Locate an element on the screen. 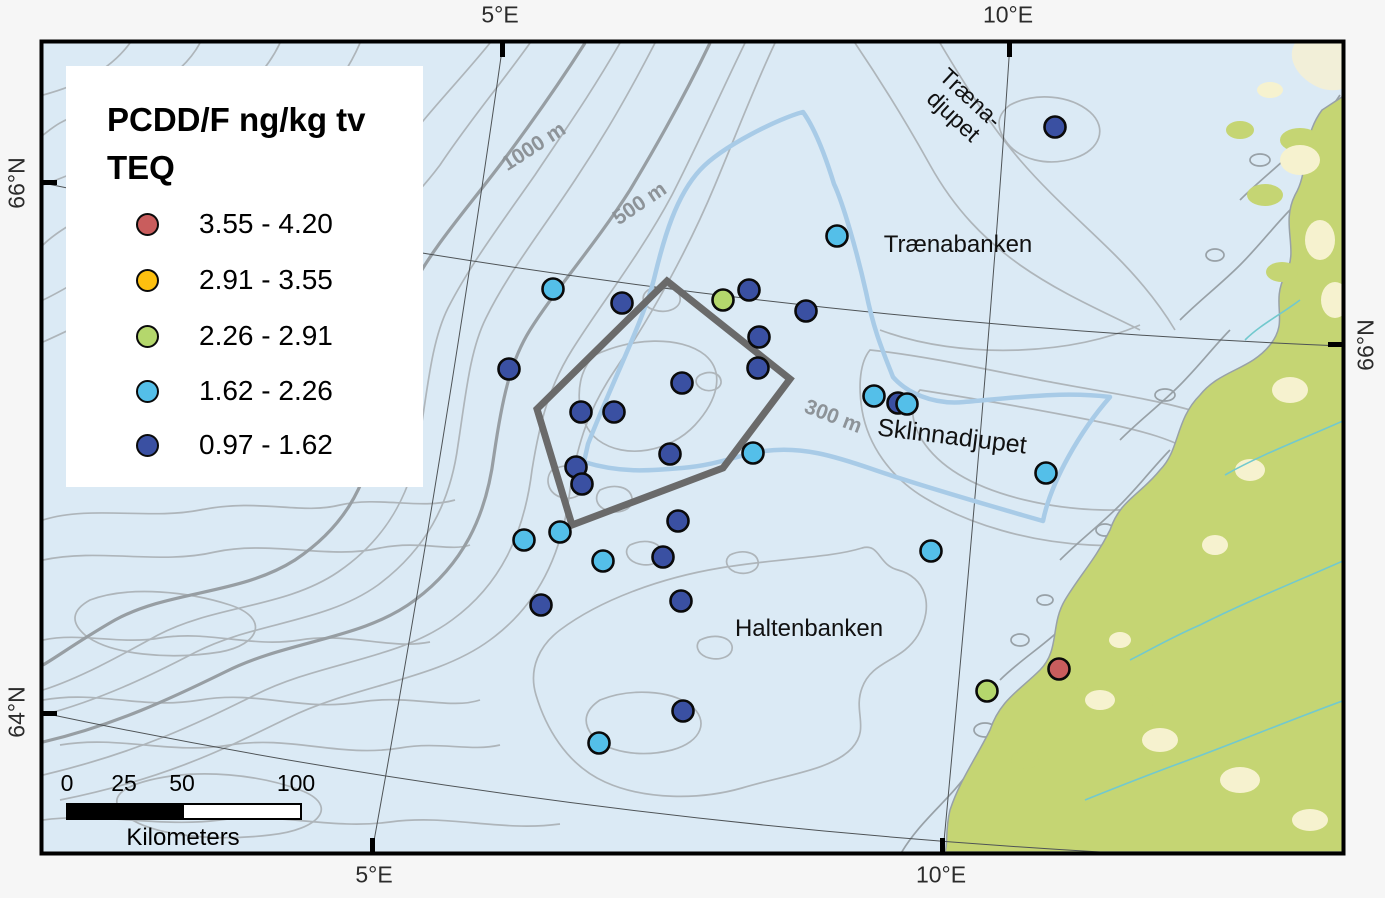 The width and height of the screenshot is (1385, 898). scalebar-tick-50: 50 is located at coordinates (182, 783).